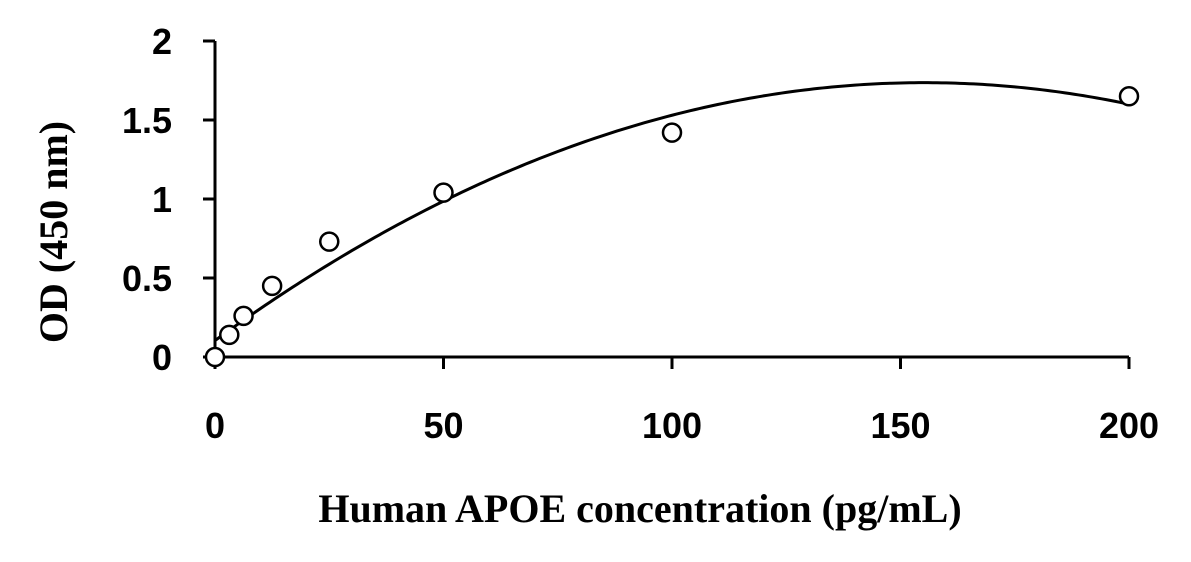 The width and height of the screenshot is (1191, 562). What do you see at coordinates (162, 357) in the screenshot?
I see `y-tick-label: 0` at bounding box center [162, 357].